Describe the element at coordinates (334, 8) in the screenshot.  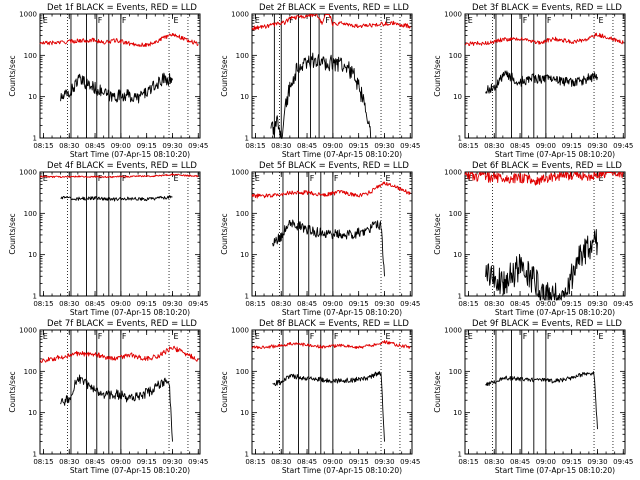
I see `panel-title: Det 2f BLACK = Events, RED = LLD` at that location.